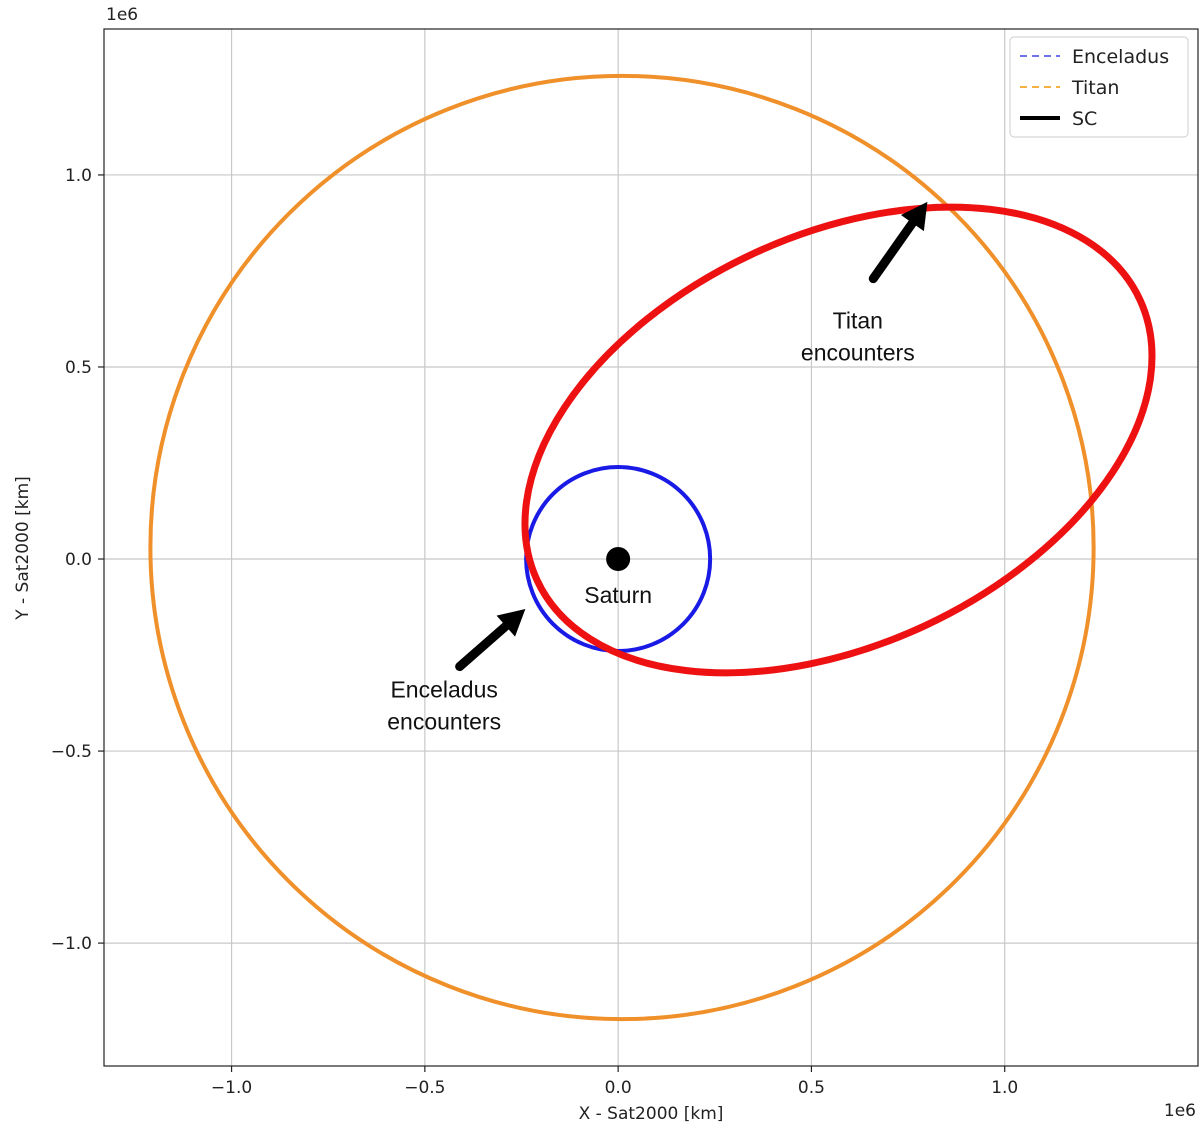 Image resolution: width=1201 pixels, height=1129 pixels. I want to click on titan-encounters-label-line: Titan, so click(858, 321).